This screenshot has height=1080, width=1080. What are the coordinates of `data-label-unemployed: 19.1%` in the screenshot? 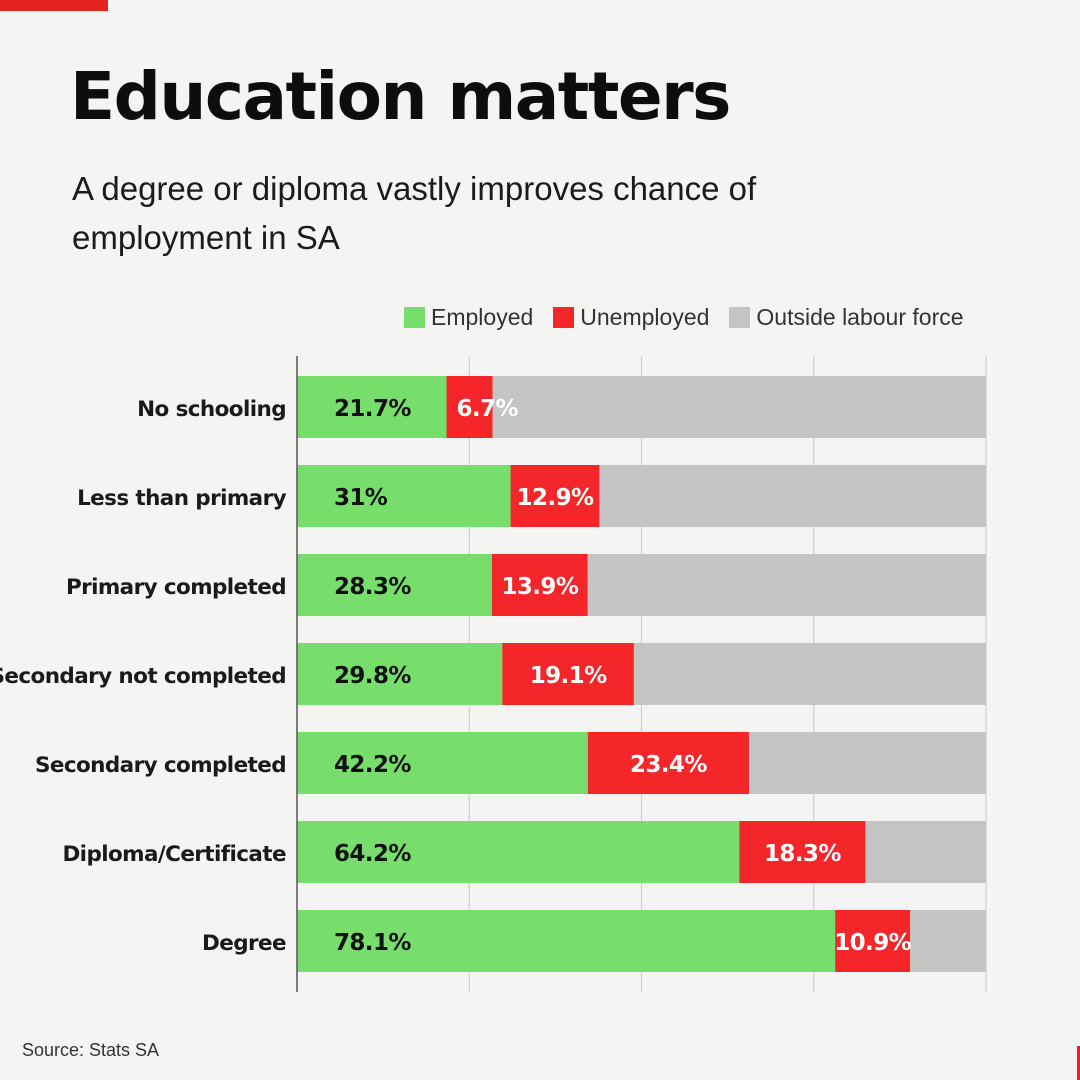 It's located at (568, 676).